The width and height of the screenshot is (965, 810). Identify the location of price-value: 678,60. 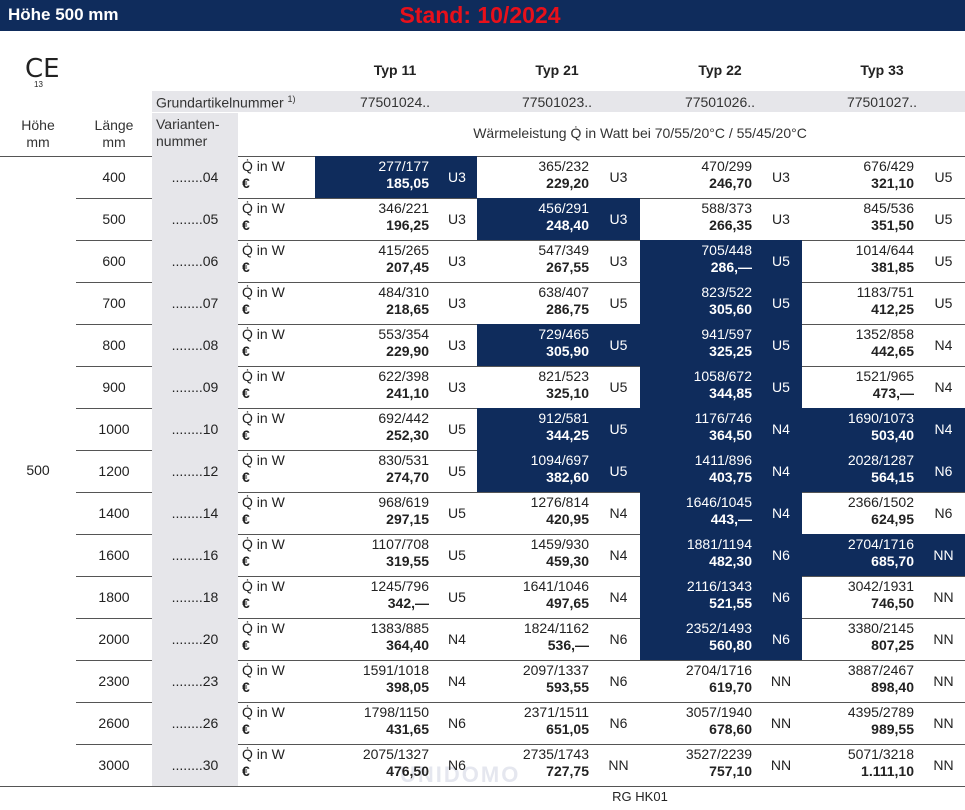
(730, 729).